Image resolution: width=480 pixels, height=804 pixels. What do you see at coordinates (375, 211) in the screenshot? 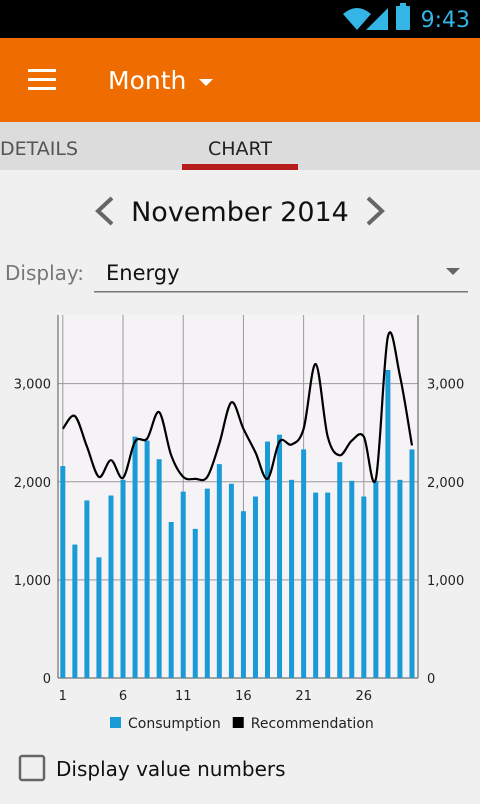
I see `next-button` at bounding box center [375, 211].